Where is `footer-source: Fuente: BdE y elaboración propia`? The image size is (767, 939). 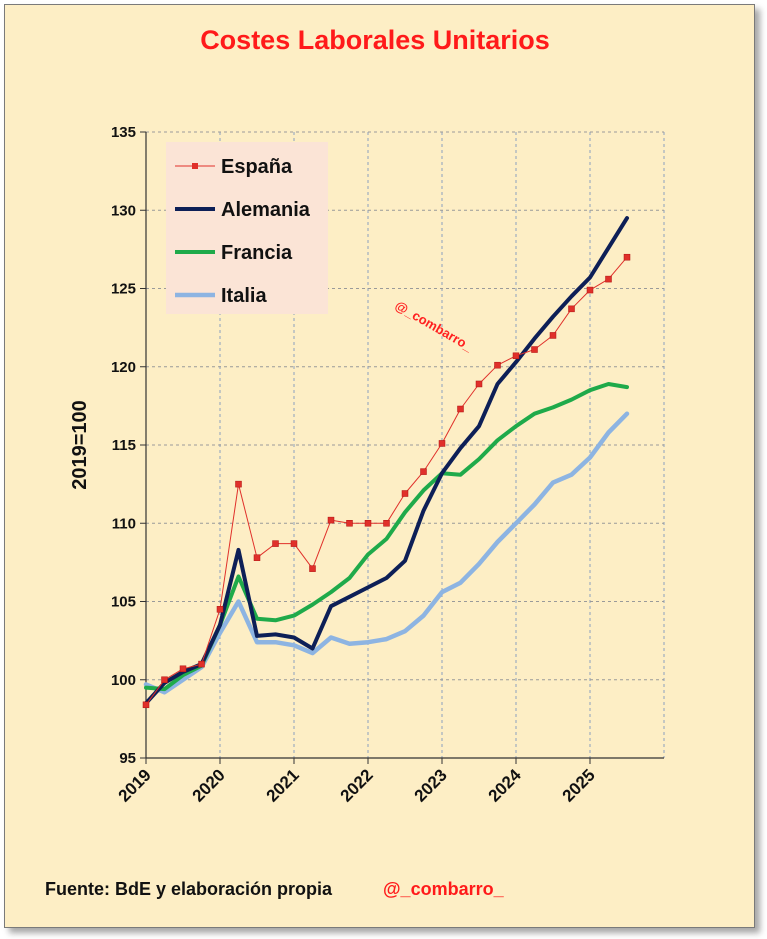 footer-source: Fuente: BdE y elaboración propia is located at coordinates (189, 889).